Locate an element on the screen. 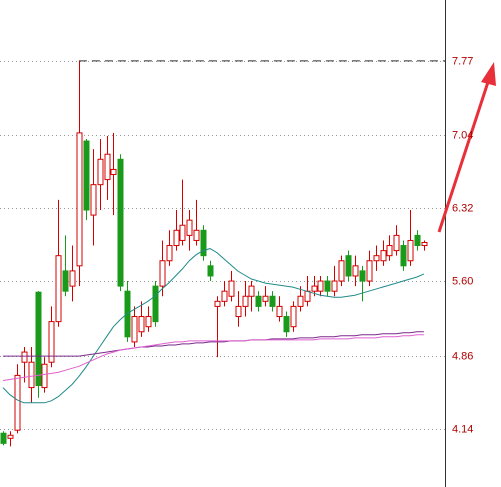 This screenshot has height=487, width=501. y-tick-label: 6.32 is located at coordinates (462, 208).